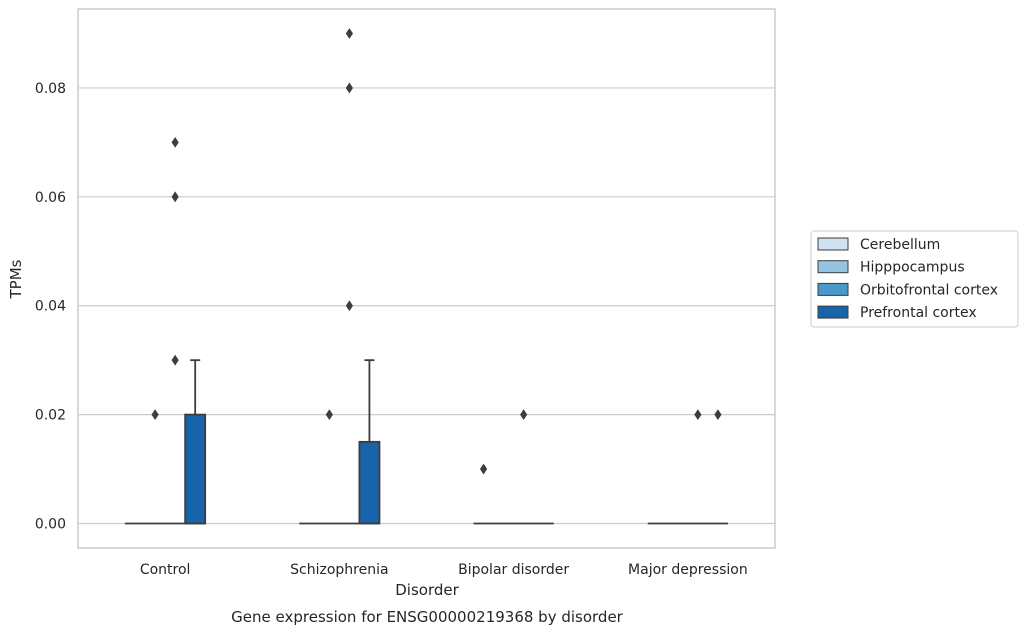 This screenshot has height=634, width=1028. Describe the element at coordinates (339, 570) in the screenshot. I see `x-tick-label: Schizophrenia` at that location.